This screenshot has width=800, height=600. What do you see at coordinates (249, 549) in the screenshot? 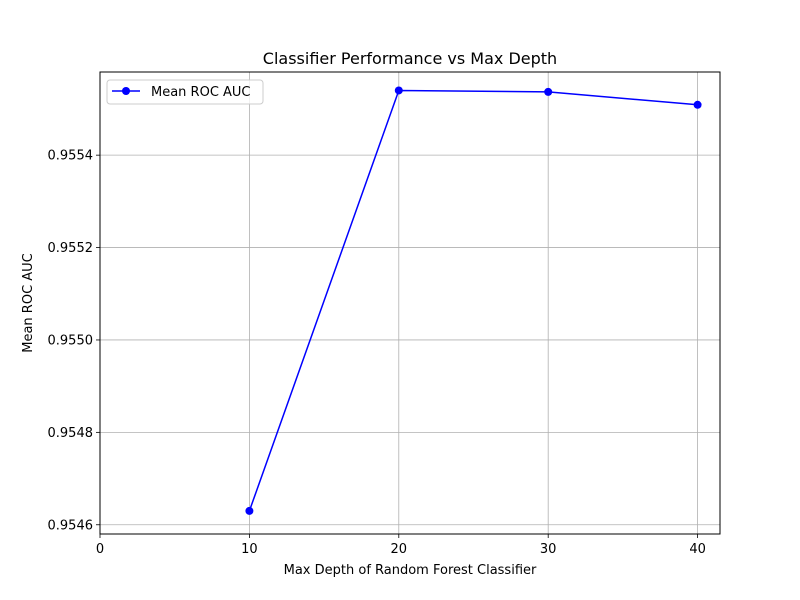
I see `x-tick-label: 10` at bounding box center [249, 549].